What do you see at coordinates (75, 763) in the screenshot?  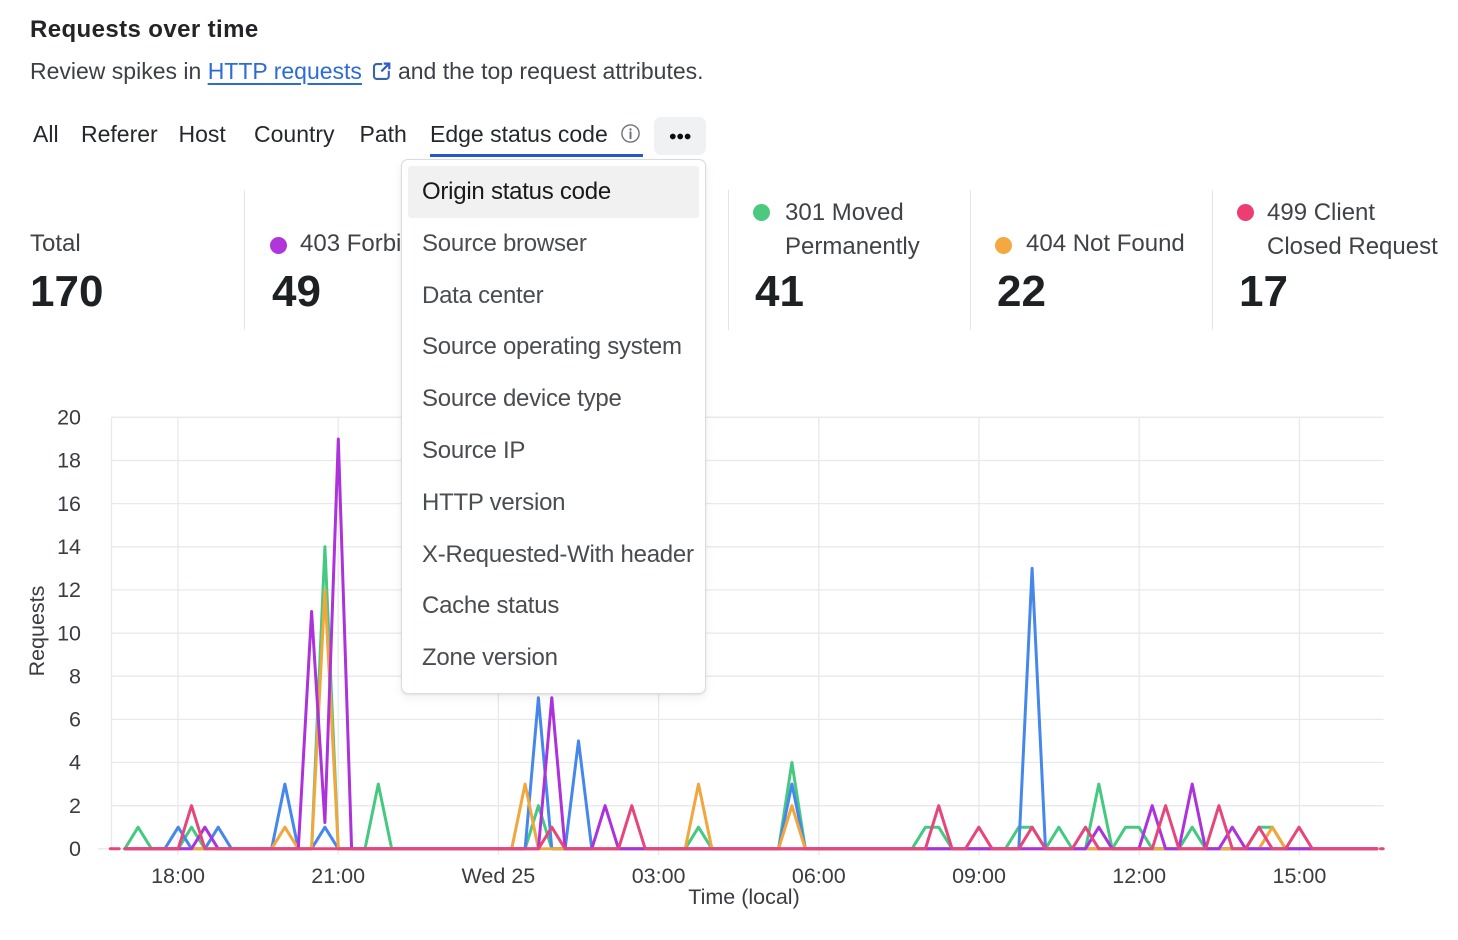 I see `svg-text: 4` at bounding box center [75, 763].